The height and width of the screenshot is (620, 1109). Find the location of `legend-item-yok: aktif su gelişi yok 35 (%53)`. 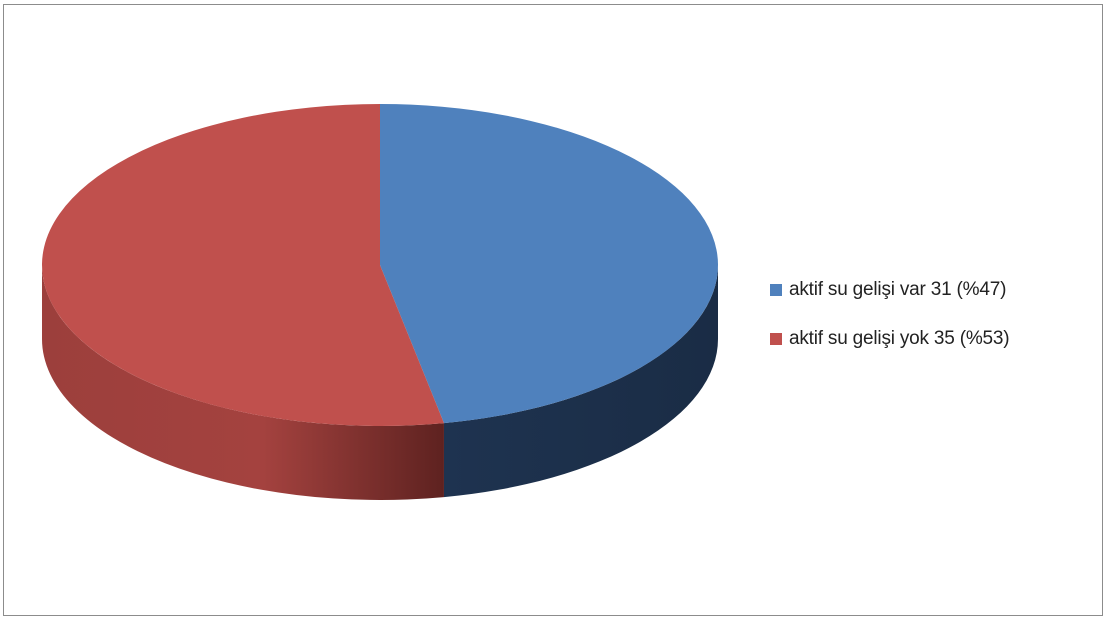

legend-item-yok: aktif su gelişi yok 35 (%53) is located at coordinates (890, 338).